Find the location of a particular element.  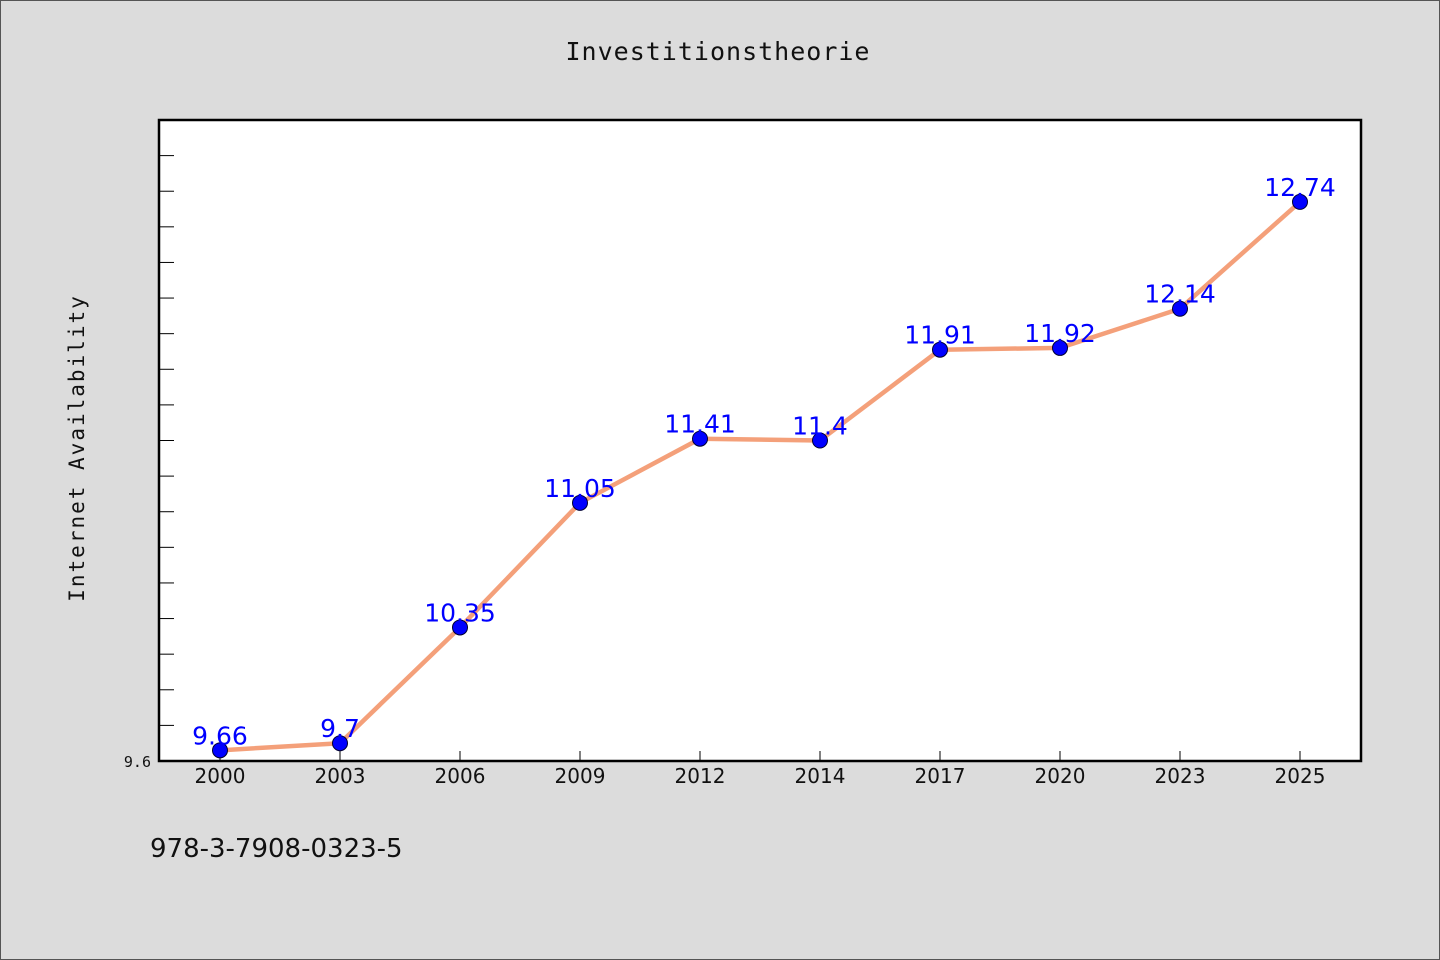

y-tick-label: 9.6 is located at coordinates (137, 762).